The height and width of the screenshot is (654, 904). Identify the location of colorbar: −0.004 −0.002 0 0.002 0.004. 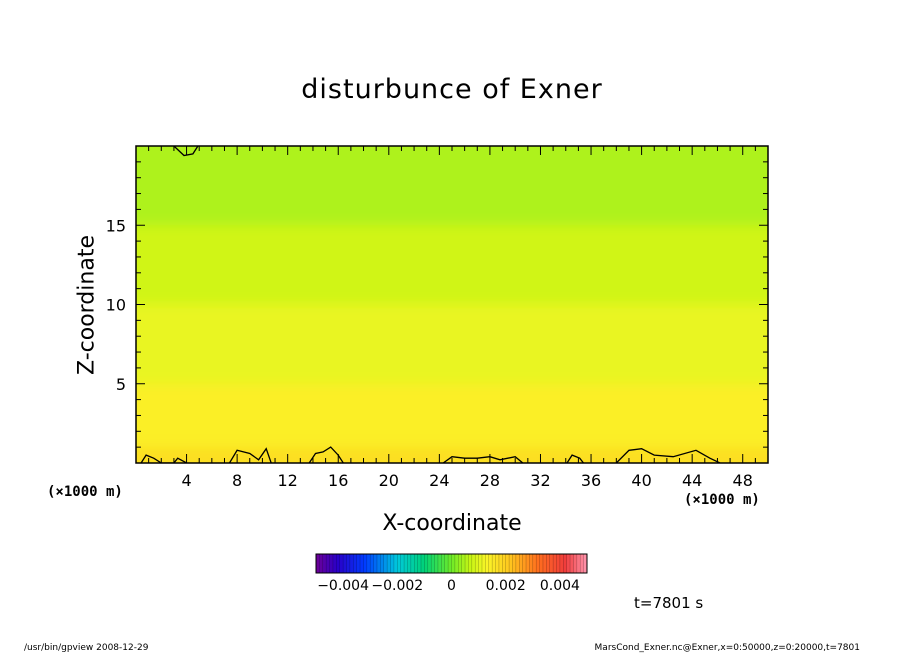
(451, 573).